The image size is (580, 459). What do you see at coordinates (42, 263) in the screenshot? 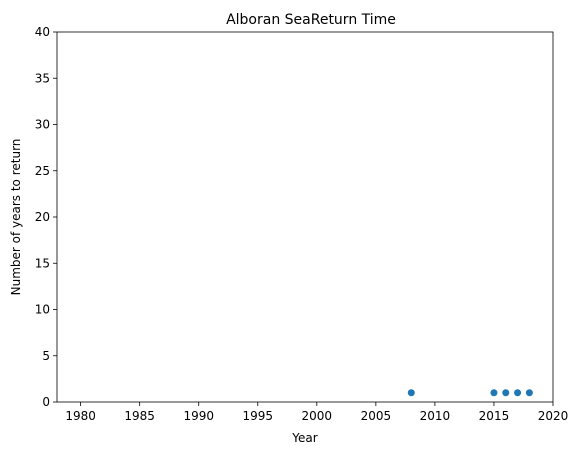
I see `y-tick-label: 15` at bounding box center [42, 263].